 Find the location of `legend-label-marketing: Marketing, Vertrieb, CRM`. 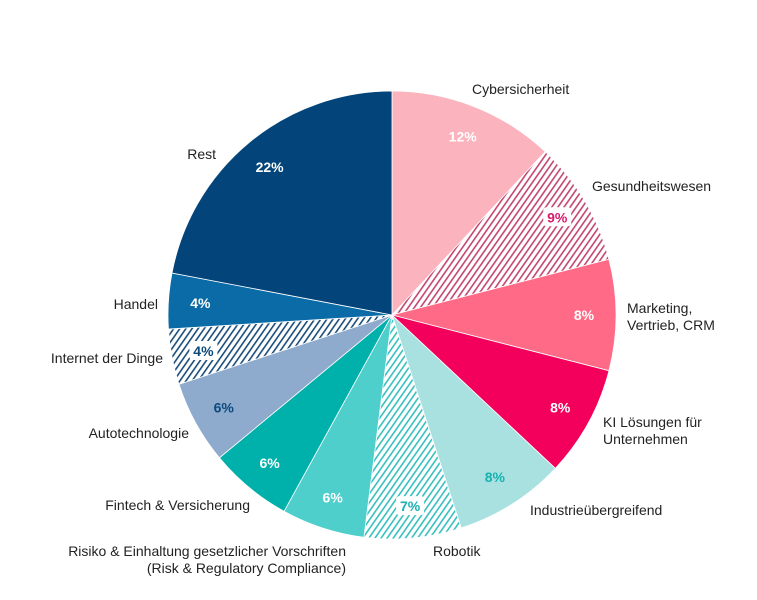

legend-label-marketing: Marketing, Vertrieb, CRM is located at coordinates (671, 317).